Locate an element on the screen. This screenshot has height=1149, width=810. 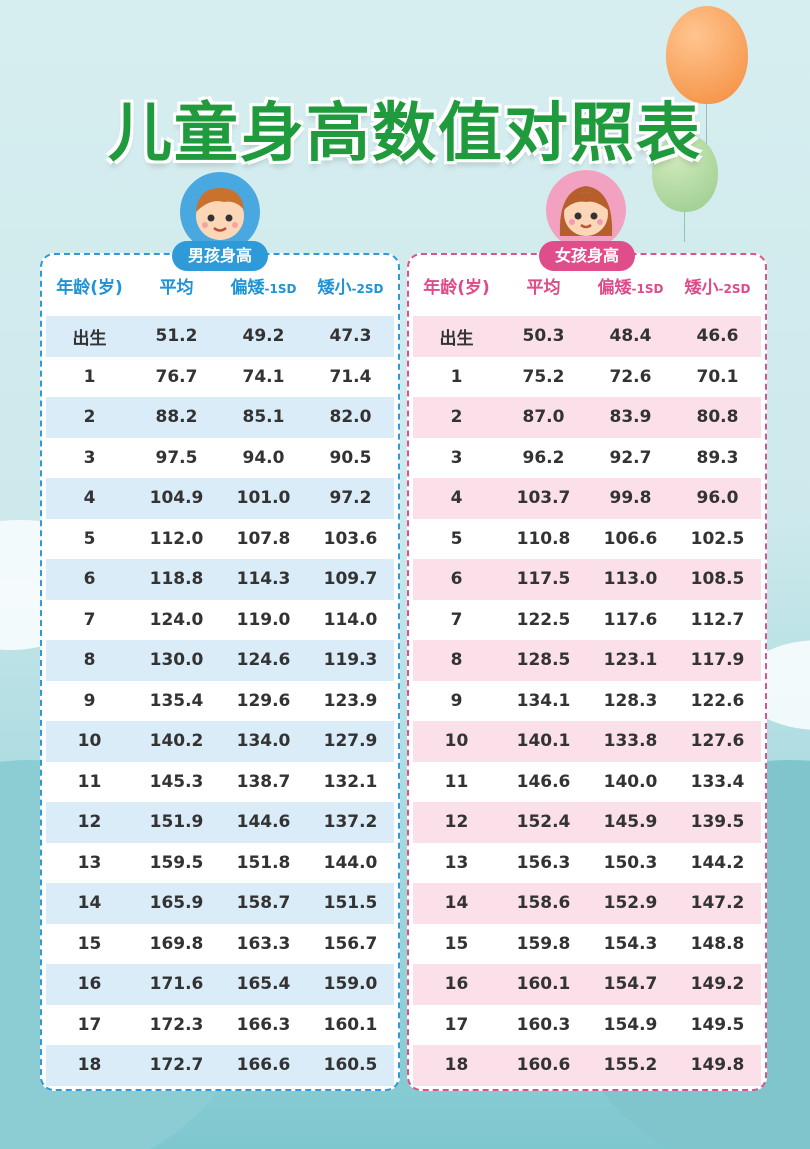
cell-minus2sd: 160.5 is located at coordinates (350, 1065).